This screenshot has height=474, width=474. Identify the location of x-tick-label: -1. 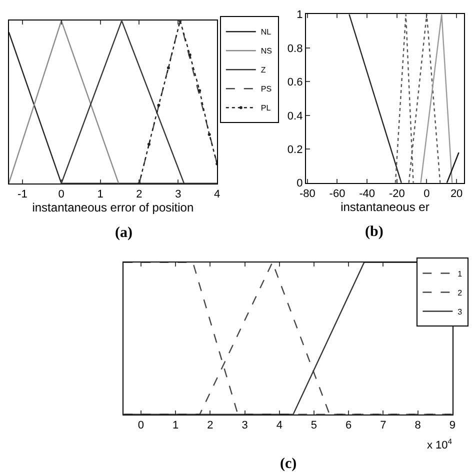
(23, 194).